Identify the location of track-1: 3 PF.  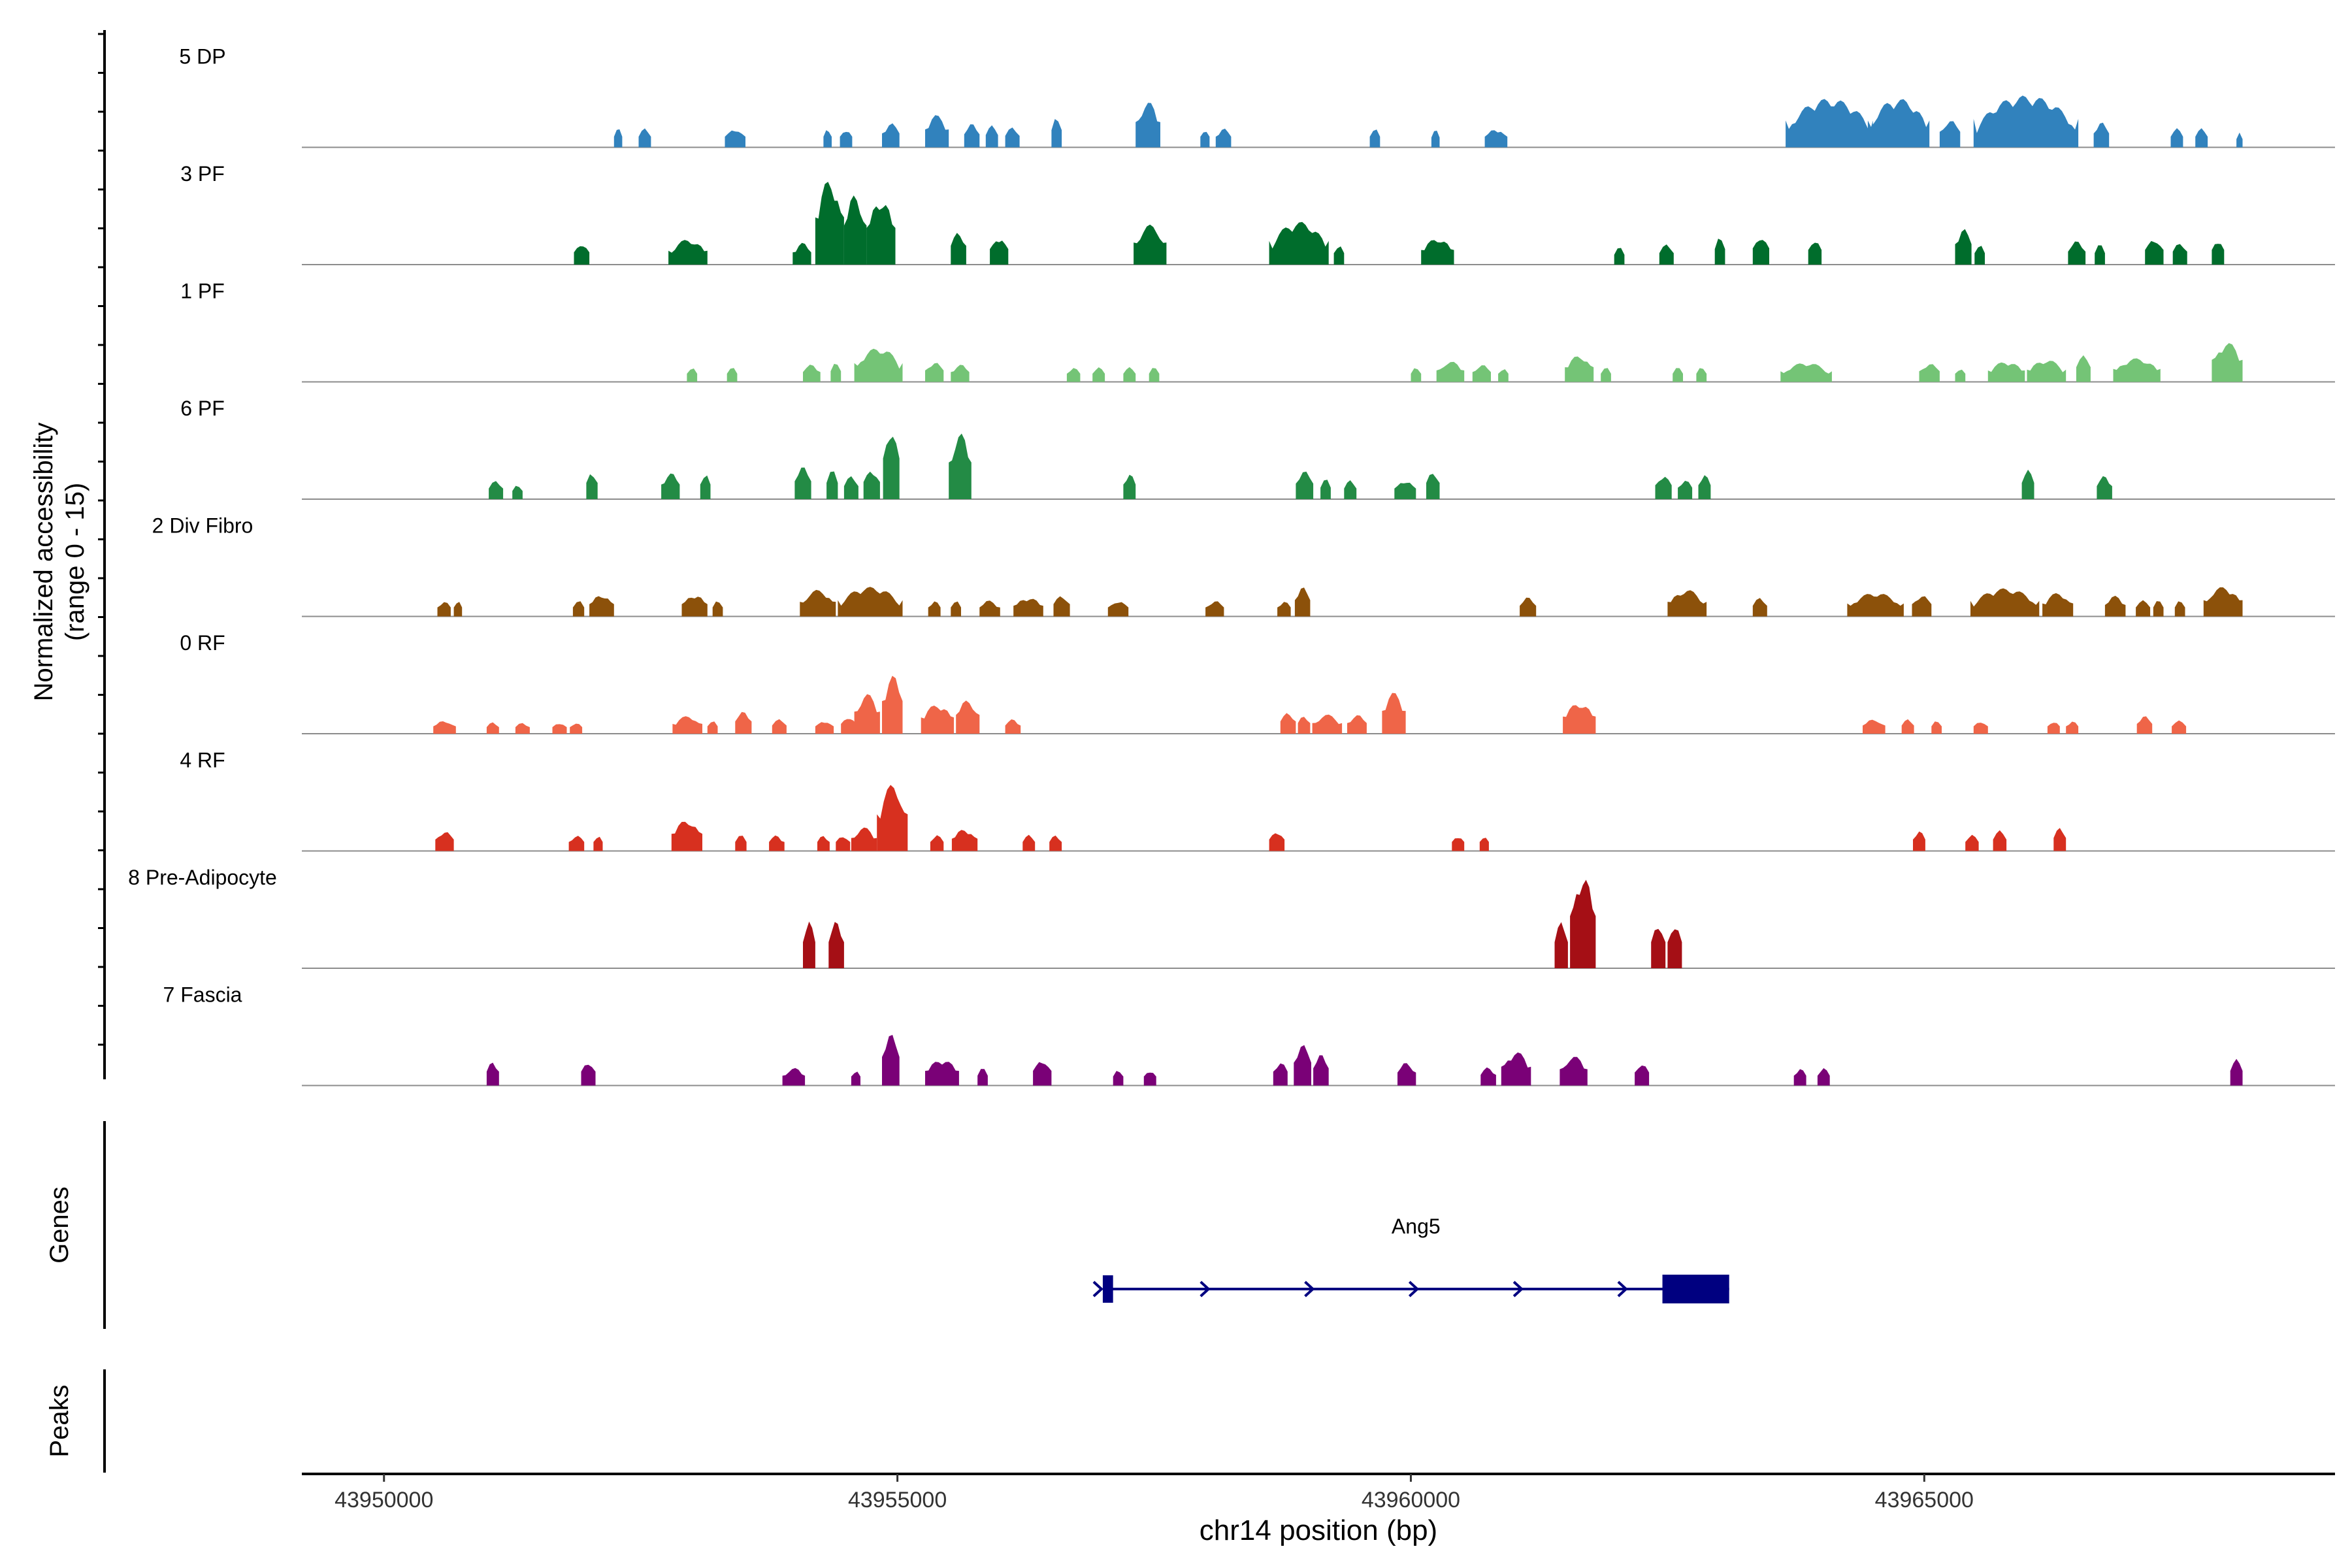
(1257, 213).